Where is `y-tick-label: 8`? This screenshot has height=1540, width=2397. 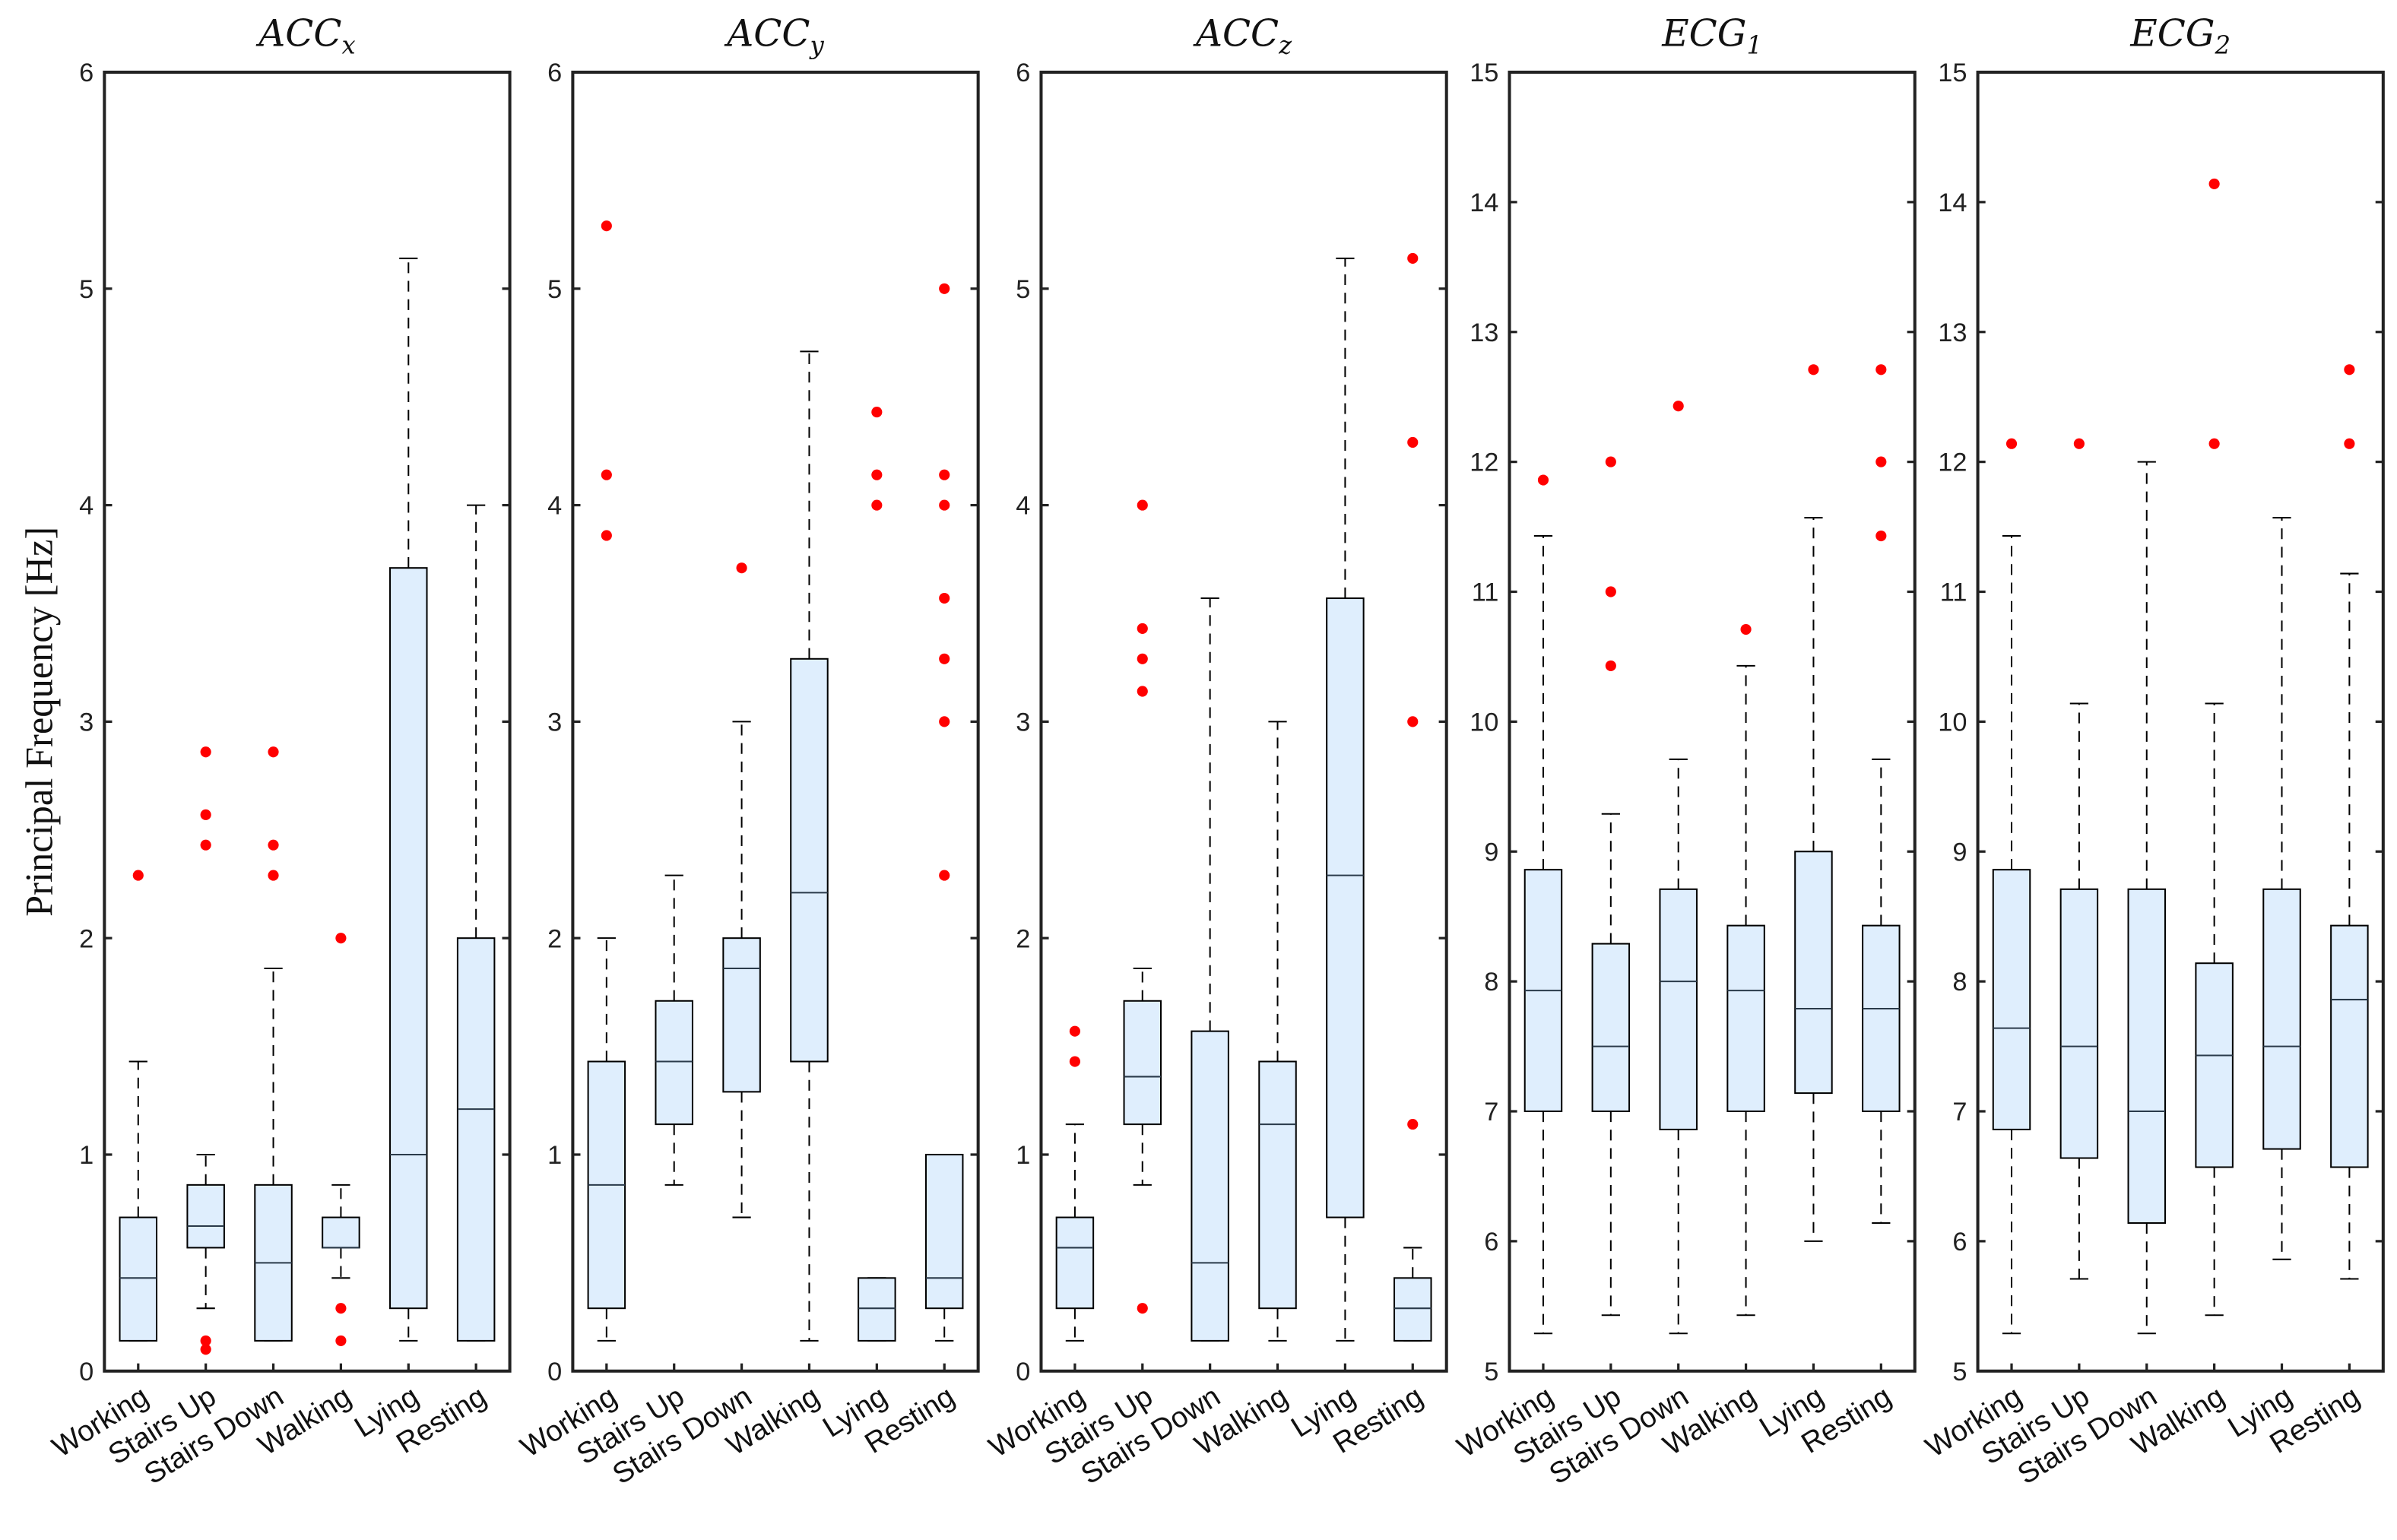 y-tick-label: 8 is located at coordinates (1959, 983).